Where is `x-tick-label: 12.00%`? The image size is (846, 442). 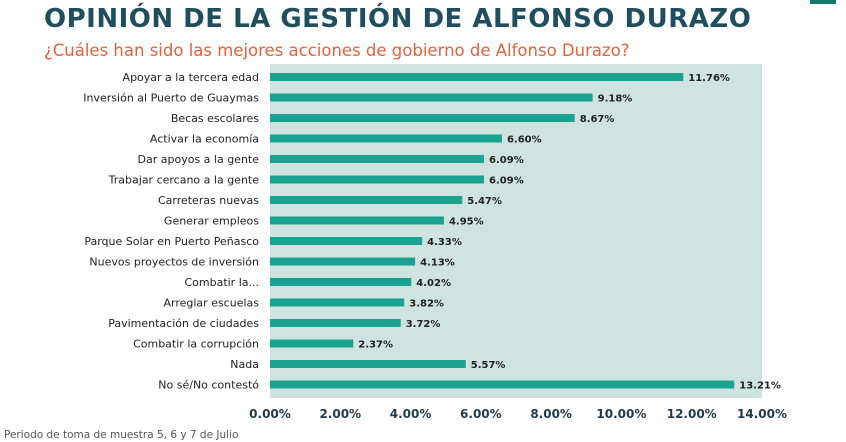
x-tick-label: 12.00% is located at coordinates (692, 414).